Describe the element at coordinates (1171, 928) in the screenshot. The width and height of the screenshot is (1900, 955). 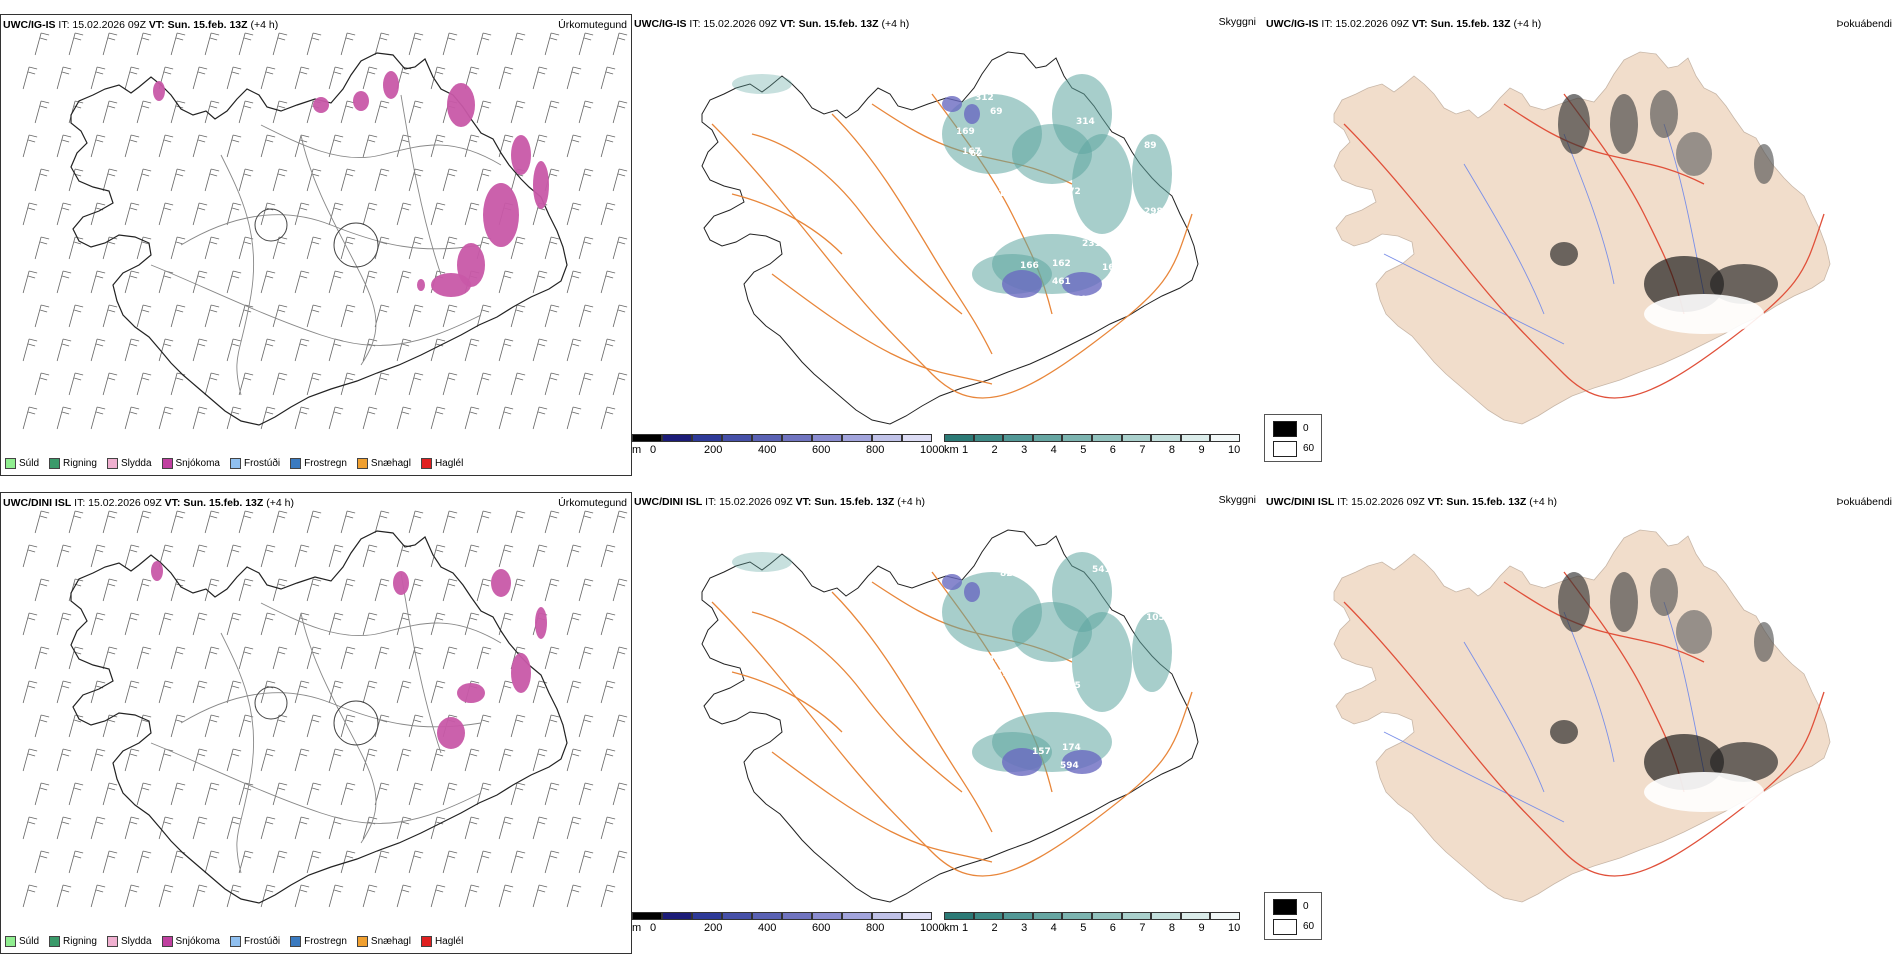
I see `colorbar-tick: 8` at that location.